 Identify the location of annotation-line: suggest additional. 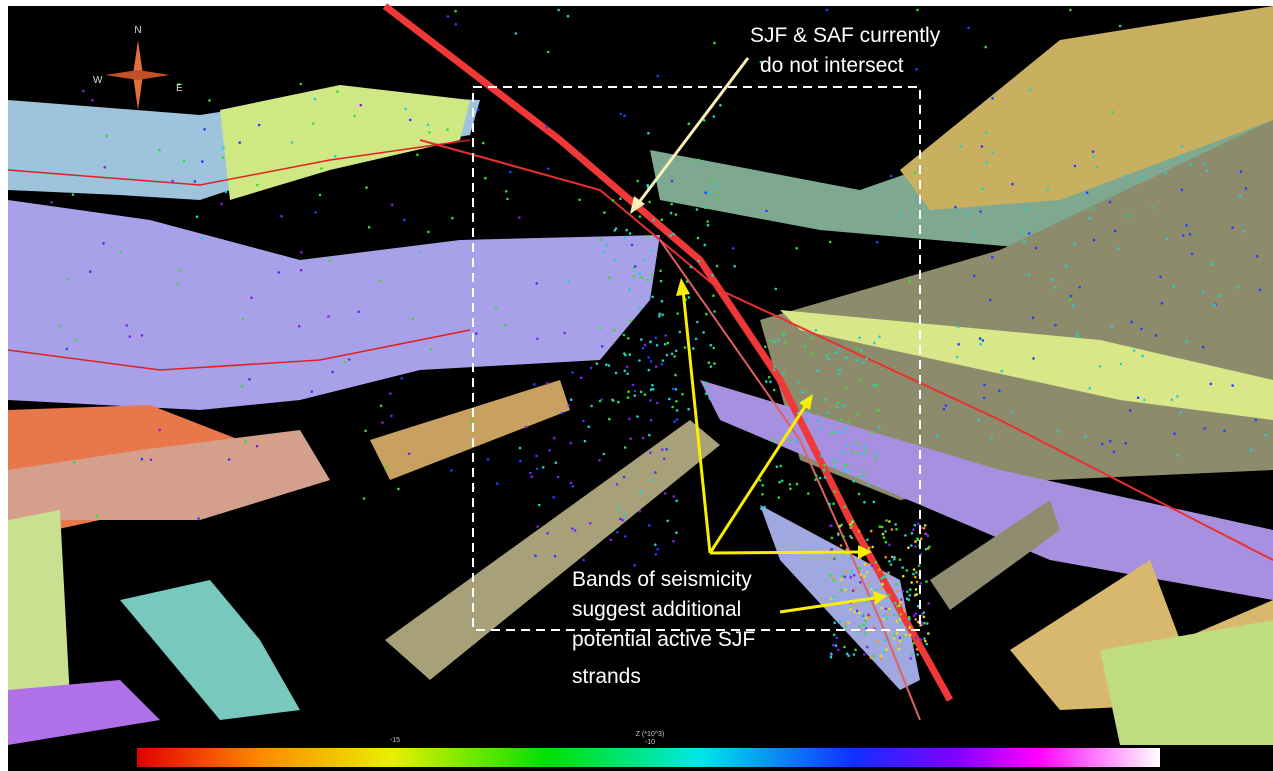
(656, 609).